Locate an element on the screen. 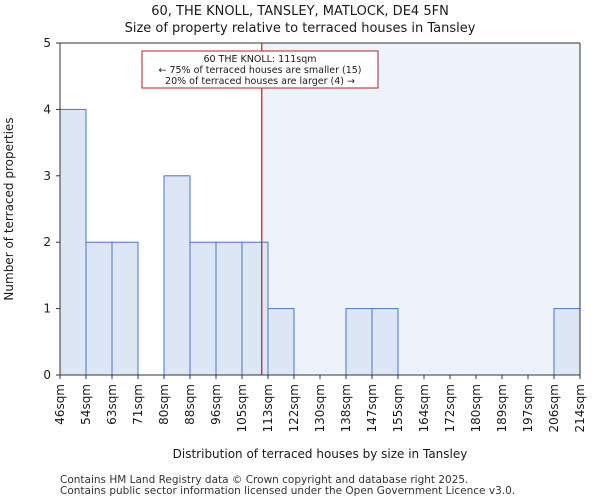 The height and width of the screenshot is (500, 600). y-tick-label-0: 0 is located at coordinates (47, 375).